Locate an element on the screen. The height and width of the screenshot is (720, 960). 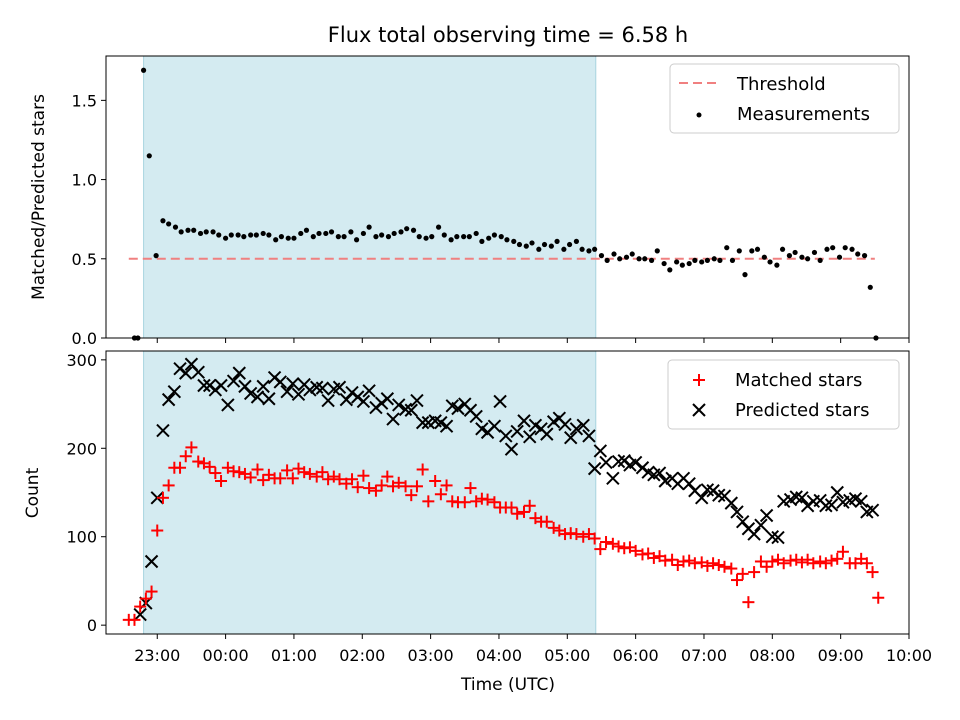
y-tick-label: 0.0 is located at coordinates (84, 338).